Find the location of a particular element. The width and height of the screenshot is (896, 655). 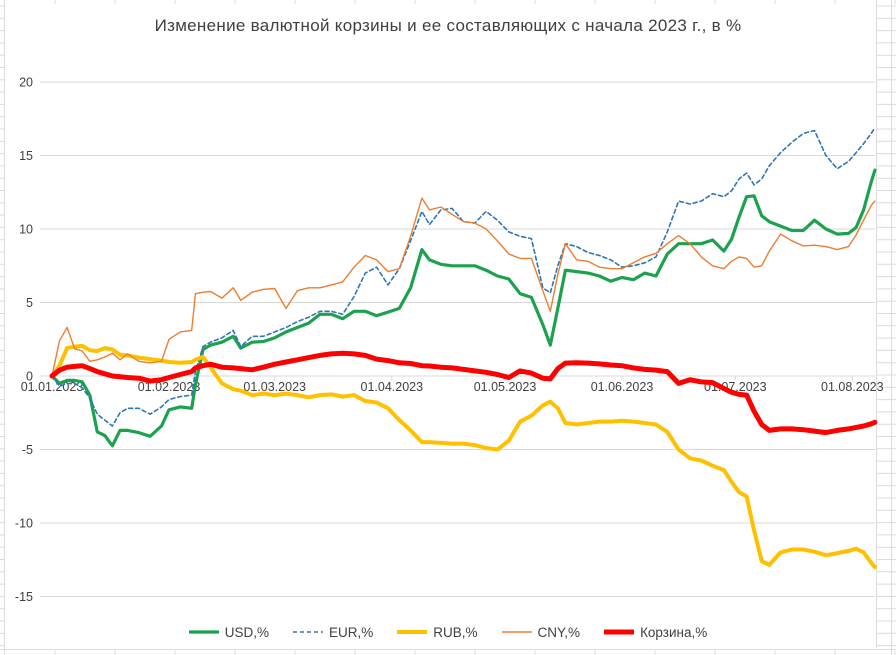

legend-swatch-cny is located at coordinates (516, 632).